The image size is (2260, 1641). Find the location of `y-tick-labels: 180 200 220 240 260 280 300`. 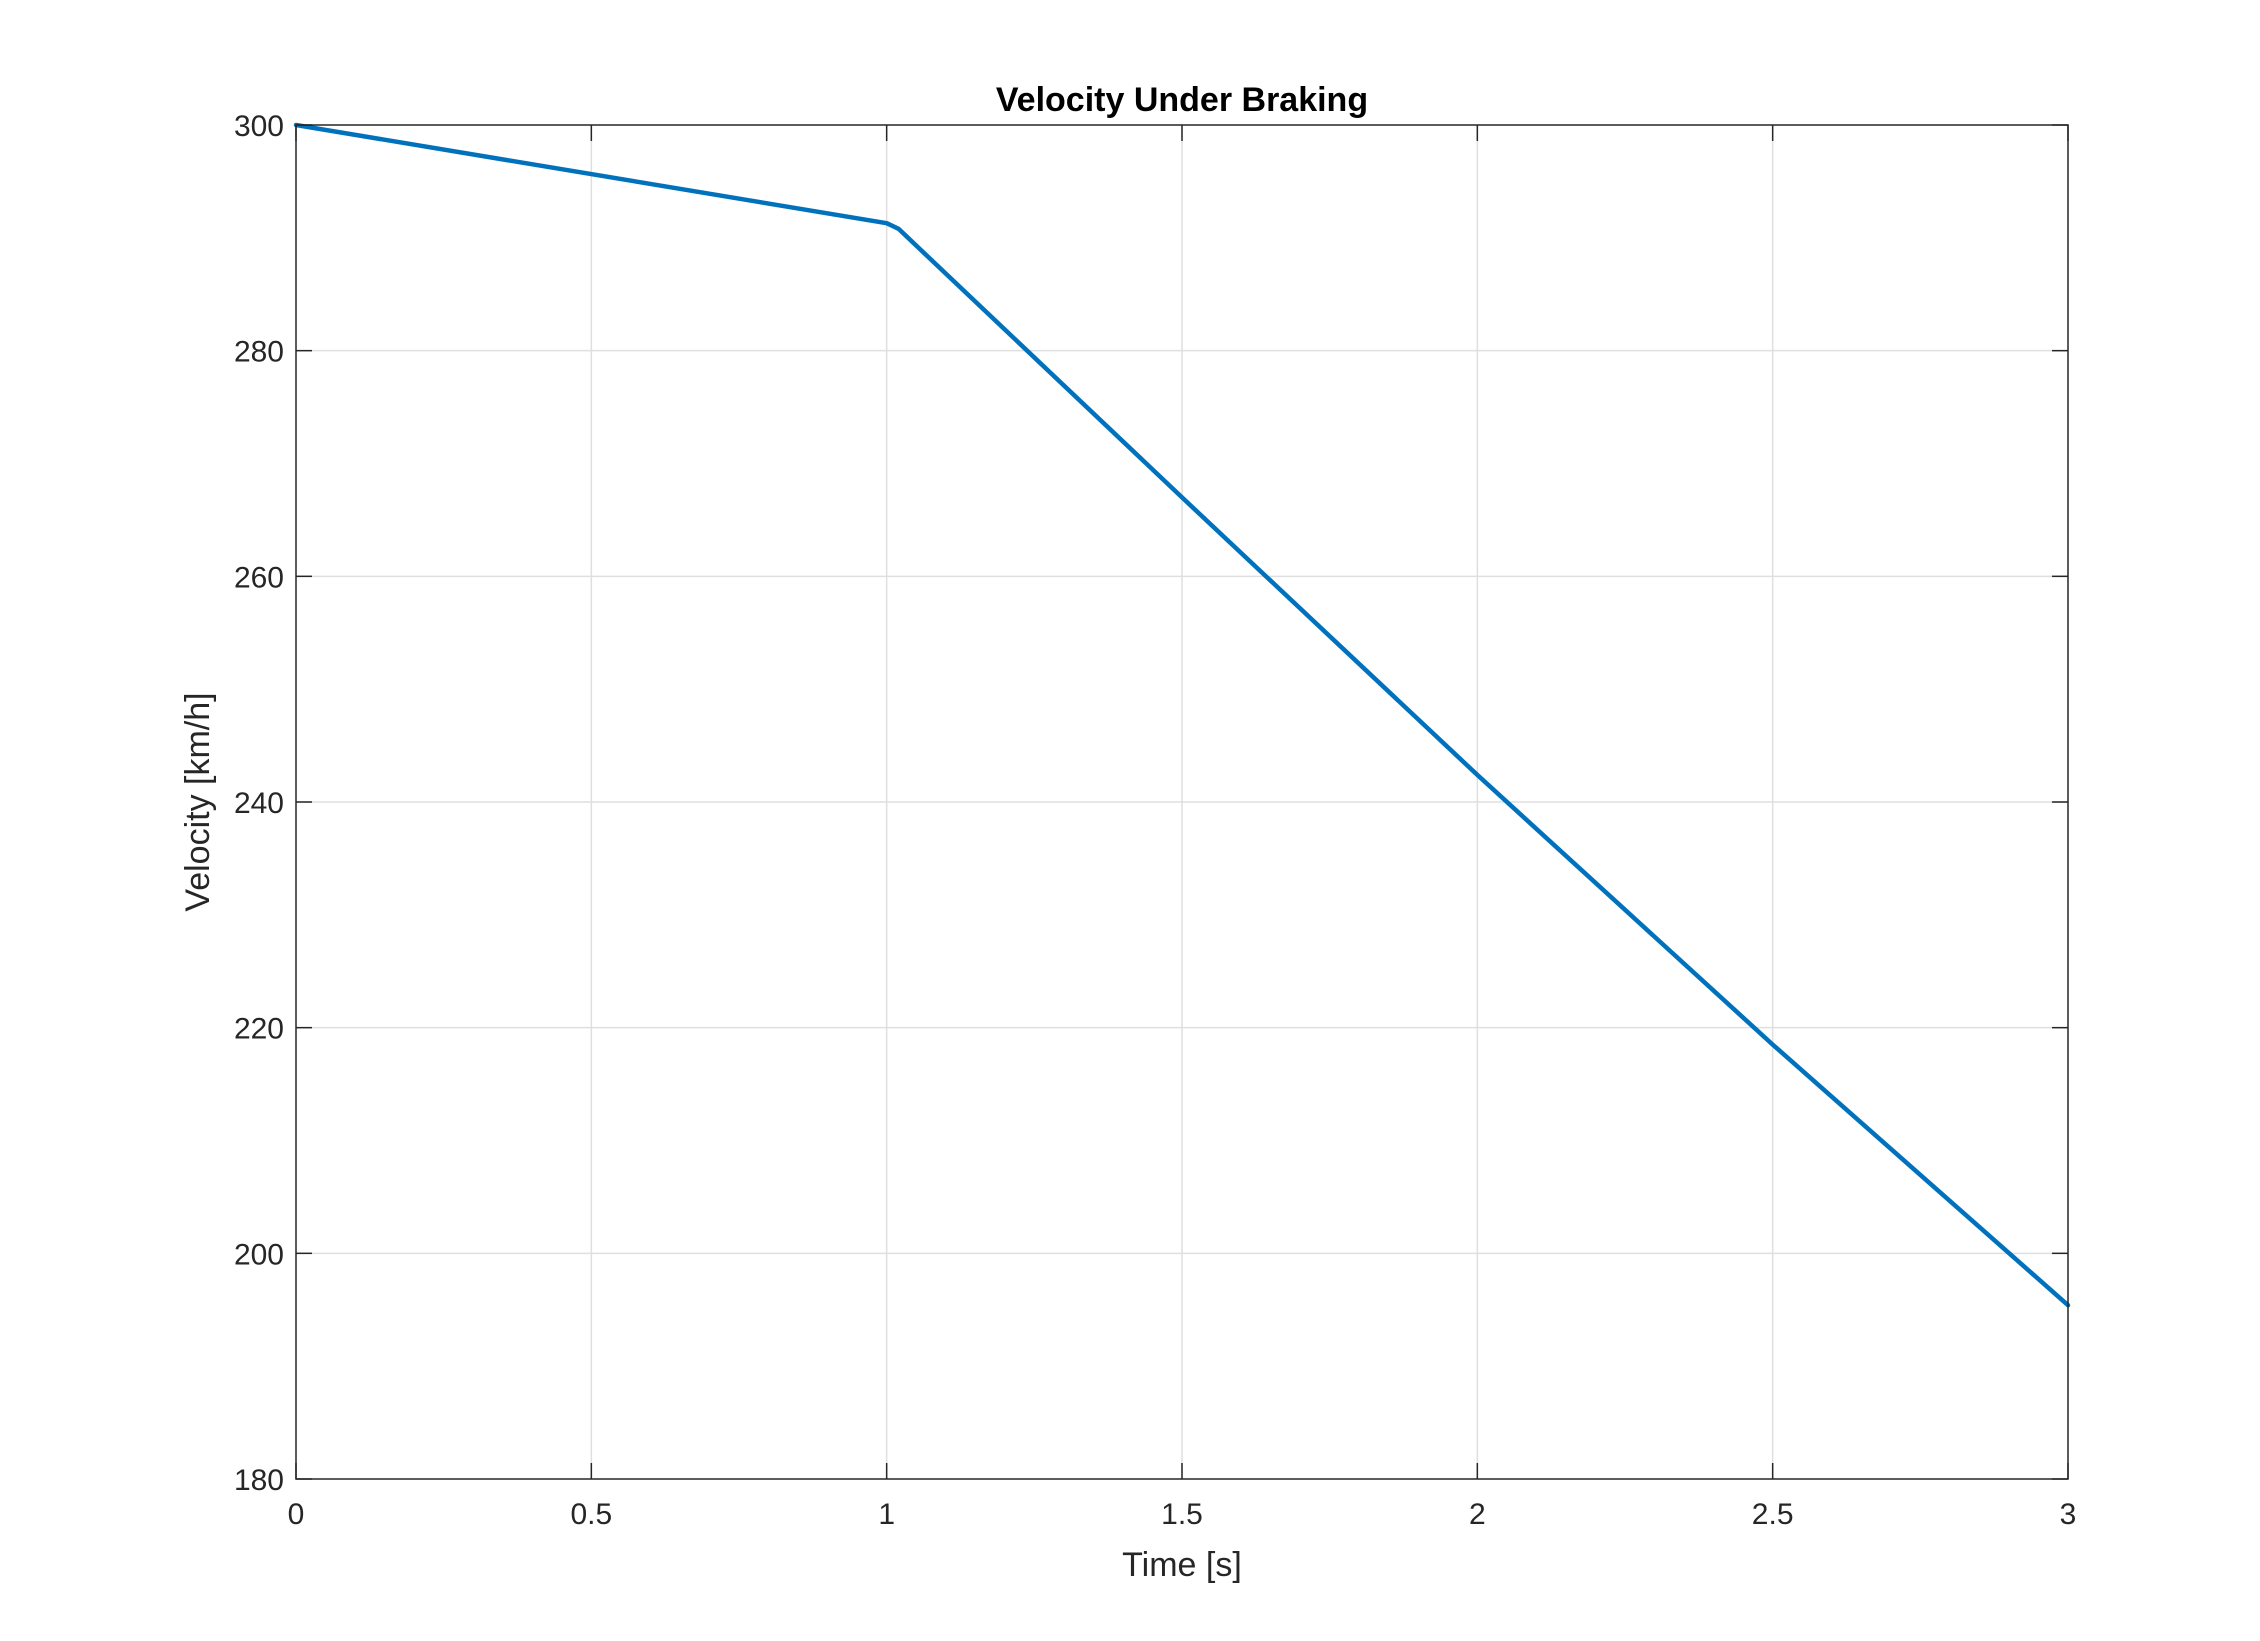

y-tick-labels: 180 200 220 240 260 280 300 is located at coordinates (259, 803).